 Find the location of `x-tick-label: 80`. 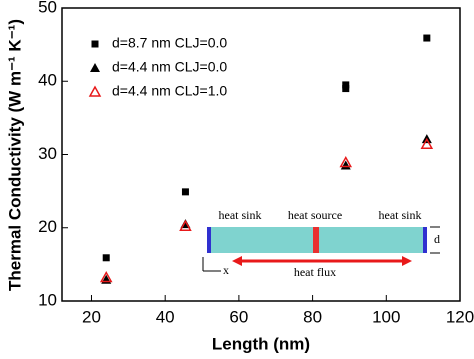

x-tick-label: 80 is located at coordinates (312, 316).